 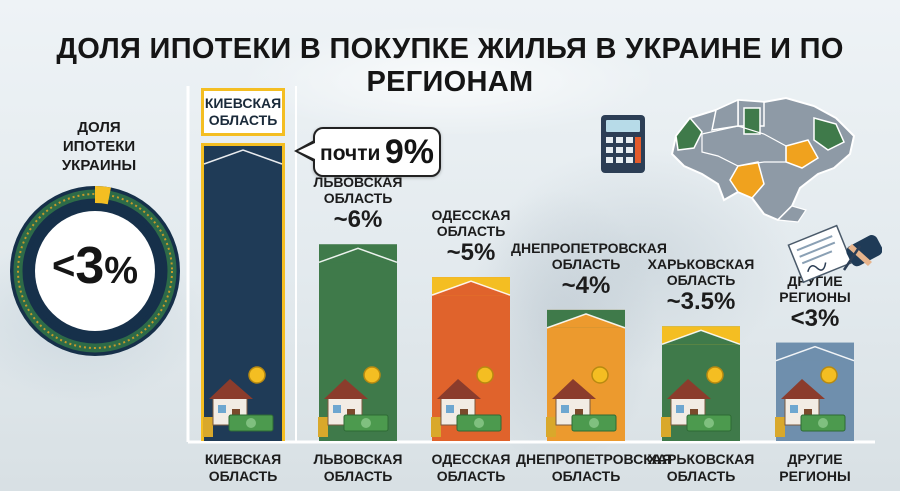 I want to click on category-label-line: ХАРЬКОВСКАЯ, so click(x=701, y=459).